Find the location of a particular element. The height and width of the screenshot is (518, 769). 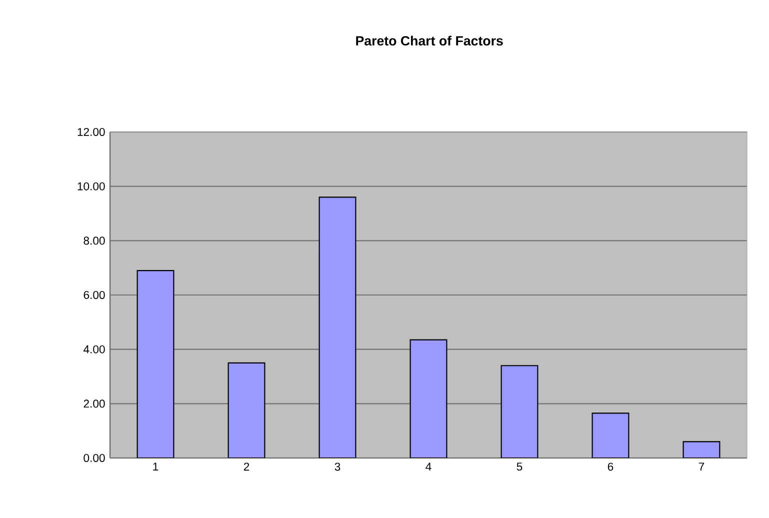

y-tick-label: 2.00 is located at coordinates (94, 404).